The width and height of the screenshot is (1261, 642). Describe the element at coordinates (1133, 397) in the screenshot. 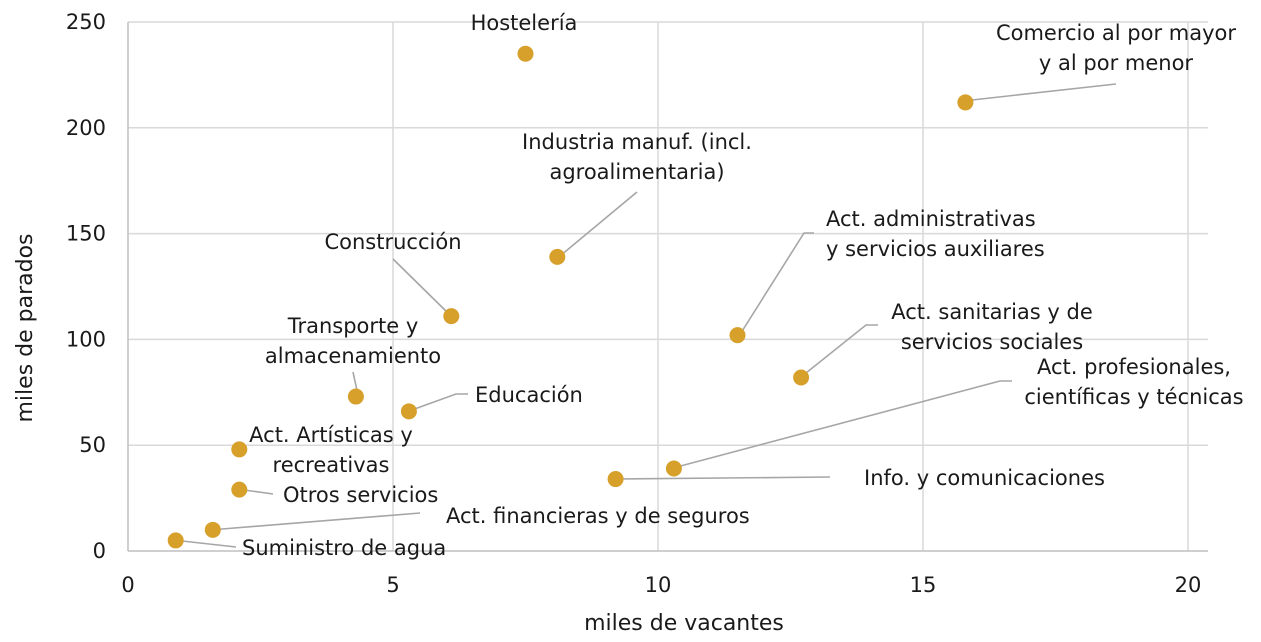

I see `point-label-line: científicas y técnicas` at that location.